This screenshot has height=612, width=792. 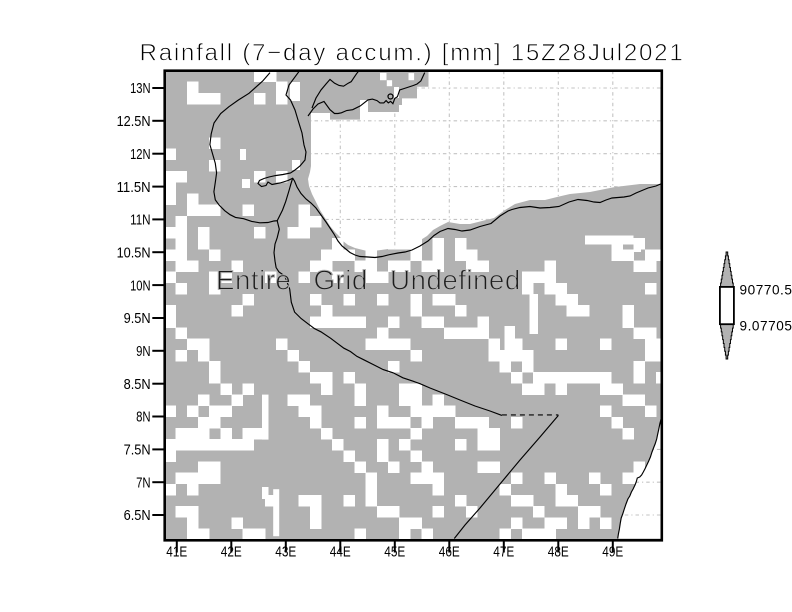 I want to click on svg-text: 10N, so click(x=140, y=286).